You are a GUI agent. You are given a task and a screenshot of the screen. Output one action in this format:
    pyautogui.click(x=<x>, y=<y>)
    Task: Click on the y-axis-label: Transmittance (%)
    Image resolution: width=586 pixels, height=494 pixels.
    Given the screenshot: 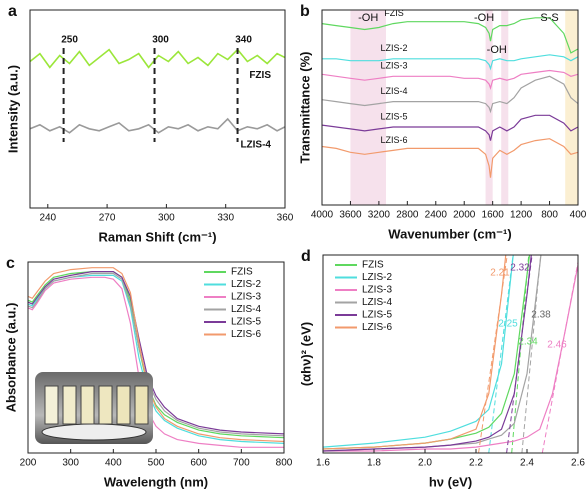 What is the action you would take?
    pyautogui.click(x=304, y=108)
    